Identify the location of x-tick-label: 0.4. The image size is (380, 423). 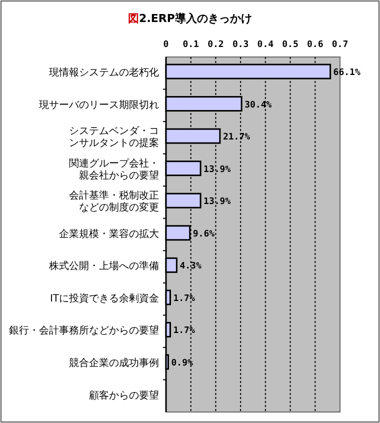
(265, 45).